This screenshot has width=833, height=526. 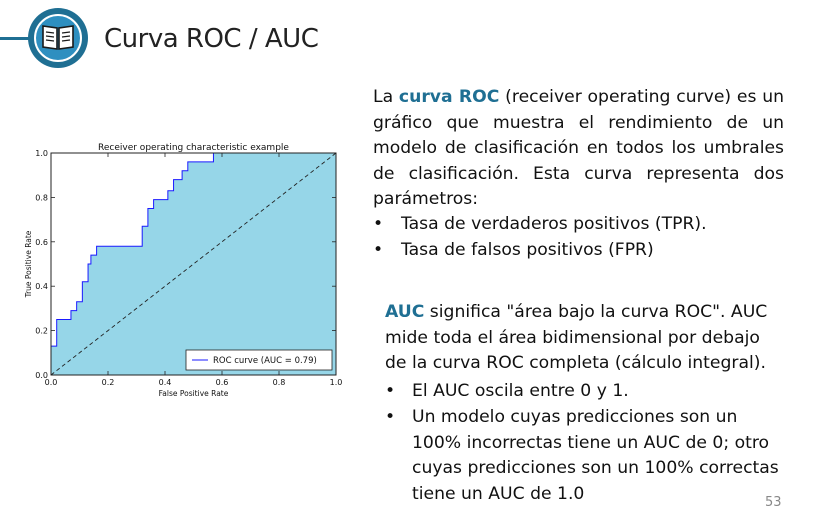 I want to click on x-tick-label: 0.0, so click(x=51, y=382).